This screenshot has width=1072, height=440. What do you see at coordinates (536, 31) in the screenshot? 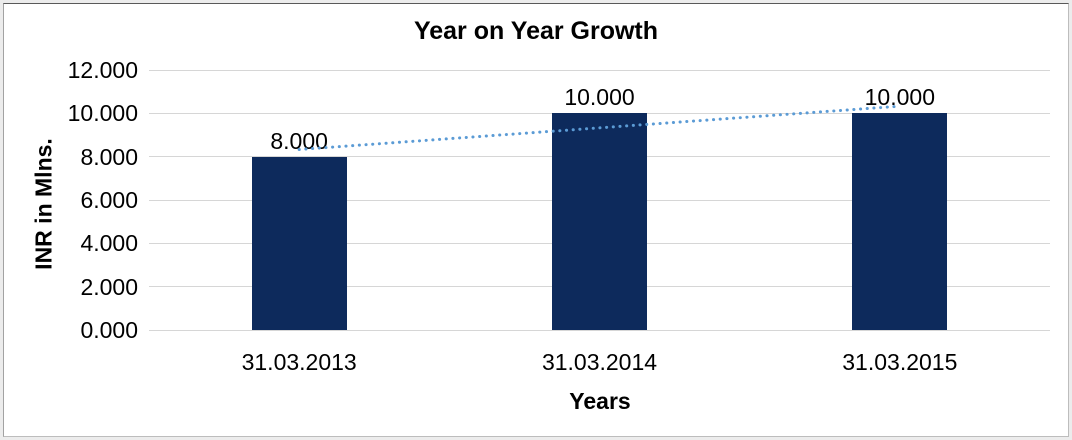
I see `chart-title: Year on Year Growth` at bounding box center [536, 31].